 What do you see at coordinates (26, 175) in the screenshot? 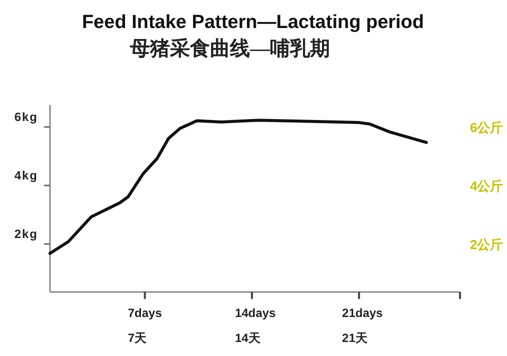
I see `y-tick-label: 4kg` at bounding box center [26, 175].